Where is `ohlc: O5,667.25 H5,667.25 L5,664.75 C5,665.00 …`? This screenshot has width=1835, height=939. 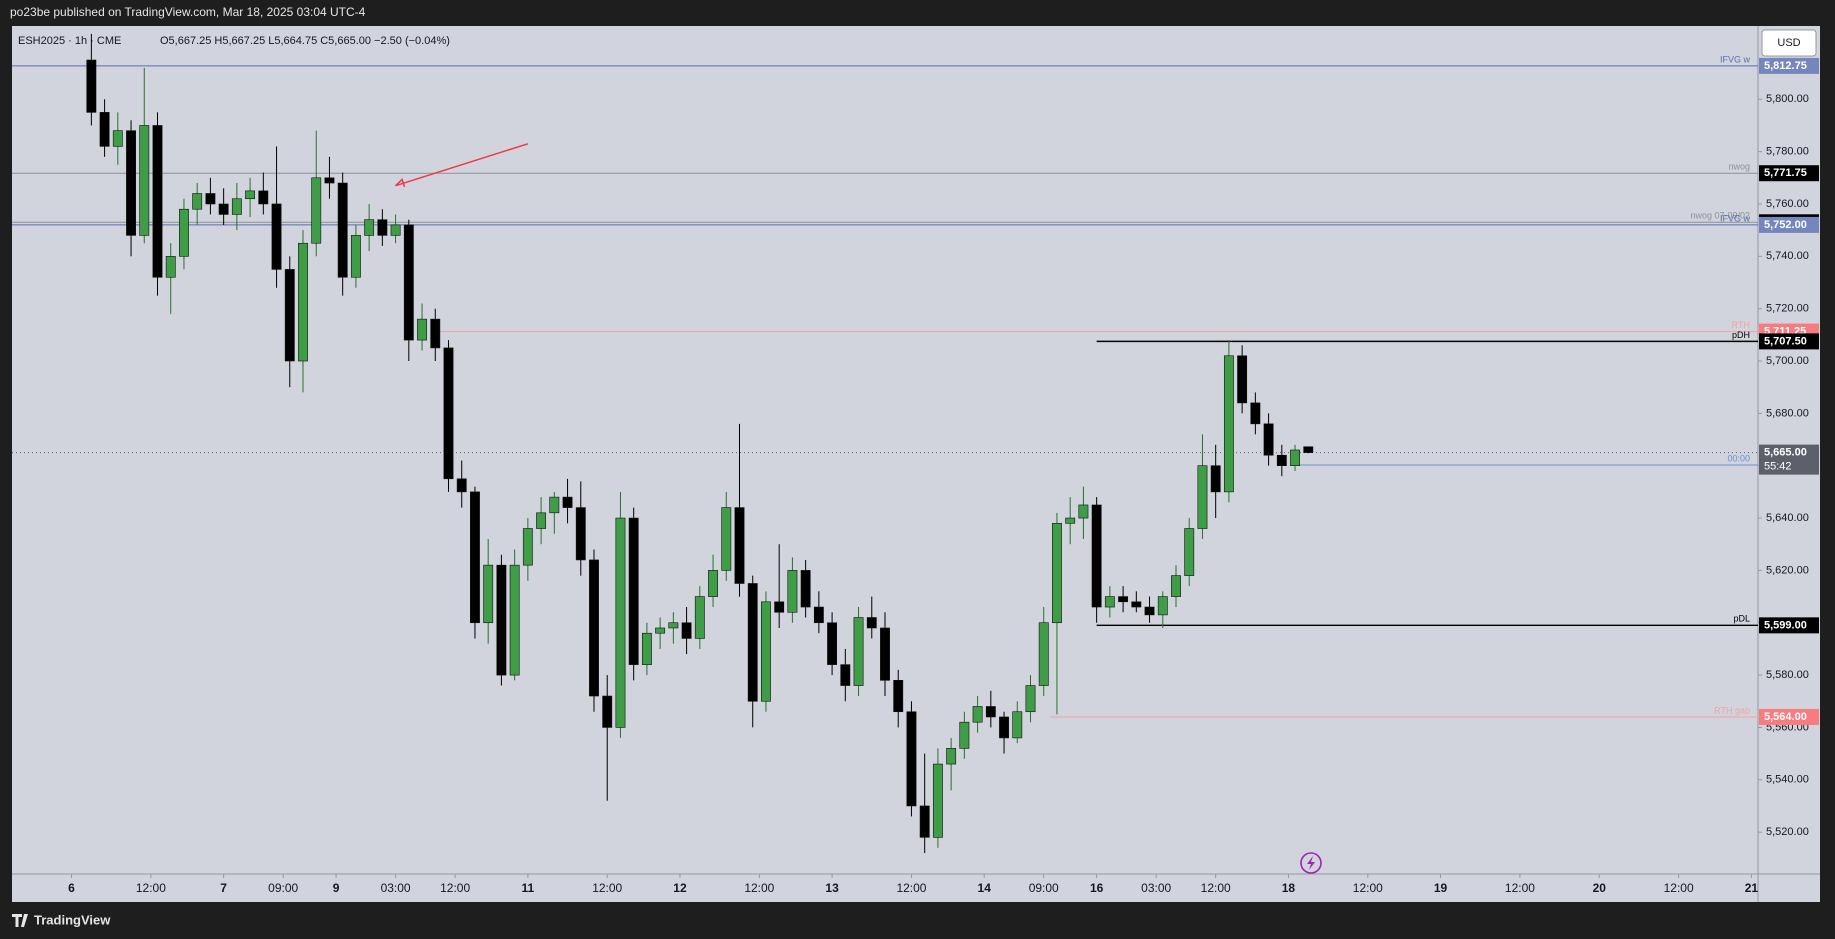
ohlc: O5,667.25 H5,667.25 L5,664.75 C5,665.00 … is located at coordinates (305, 41).